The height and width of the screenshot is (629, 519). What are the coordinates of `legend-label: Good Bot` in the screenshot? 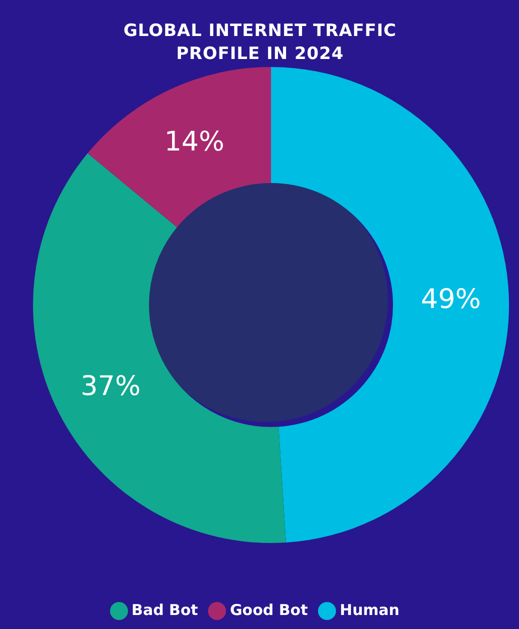 It's located at (269, 610).